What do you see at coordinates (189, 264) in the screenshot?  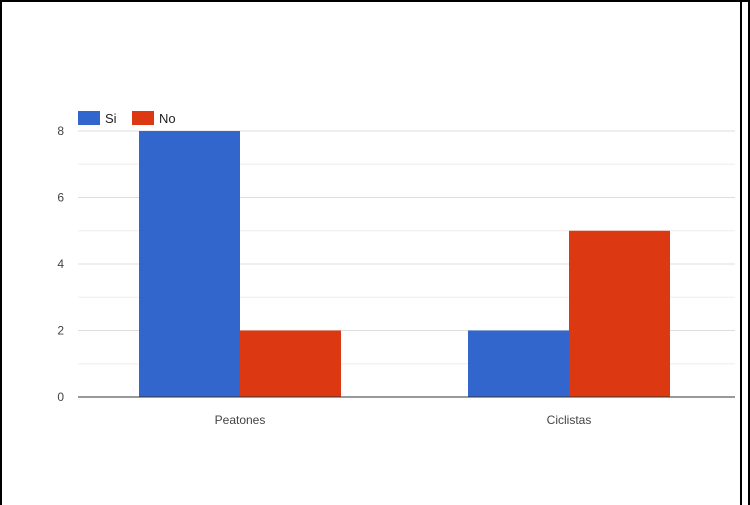 I see `bar-peatones-si` at bounding box center [189, 264].